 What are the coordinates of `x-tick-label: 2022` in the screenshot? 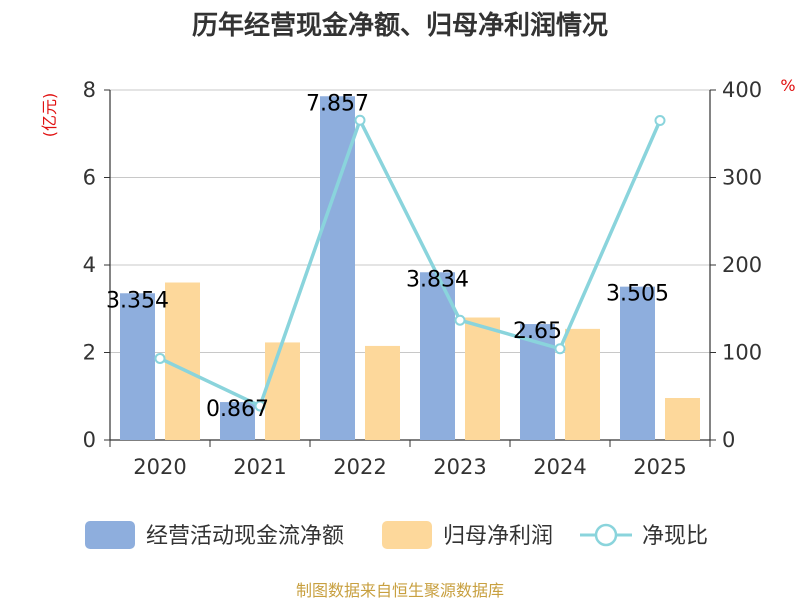 It's located at (359, 467).